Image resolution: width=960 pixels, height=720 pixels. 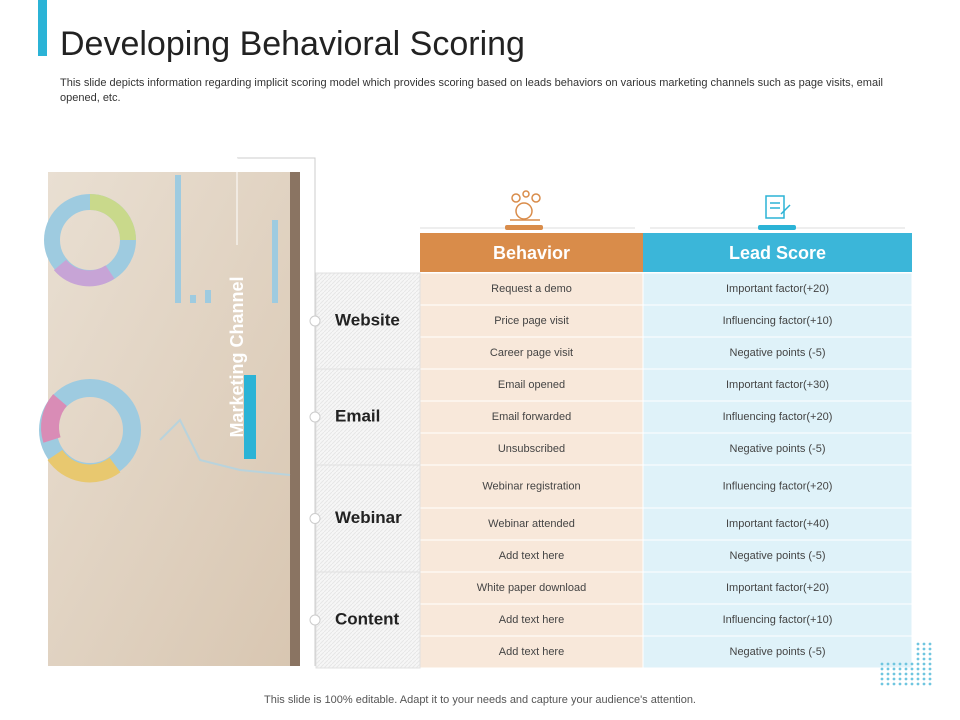 I want to click on score-icon, so click(x=778, y=207).